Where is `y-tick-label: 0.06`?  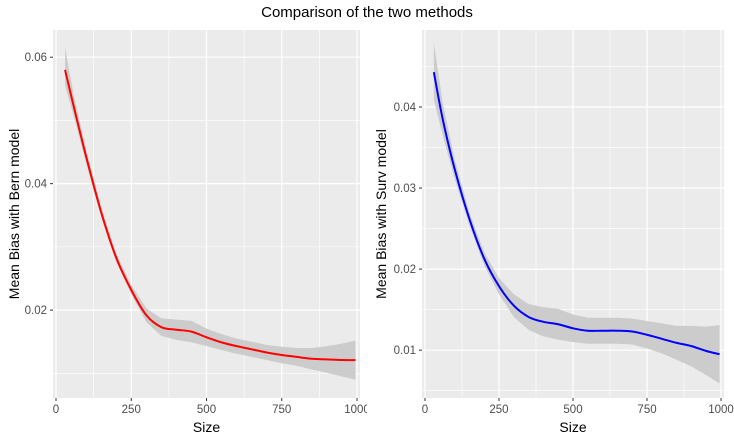 y-tick-label: 0.06 is located at coordinates (36, 58).